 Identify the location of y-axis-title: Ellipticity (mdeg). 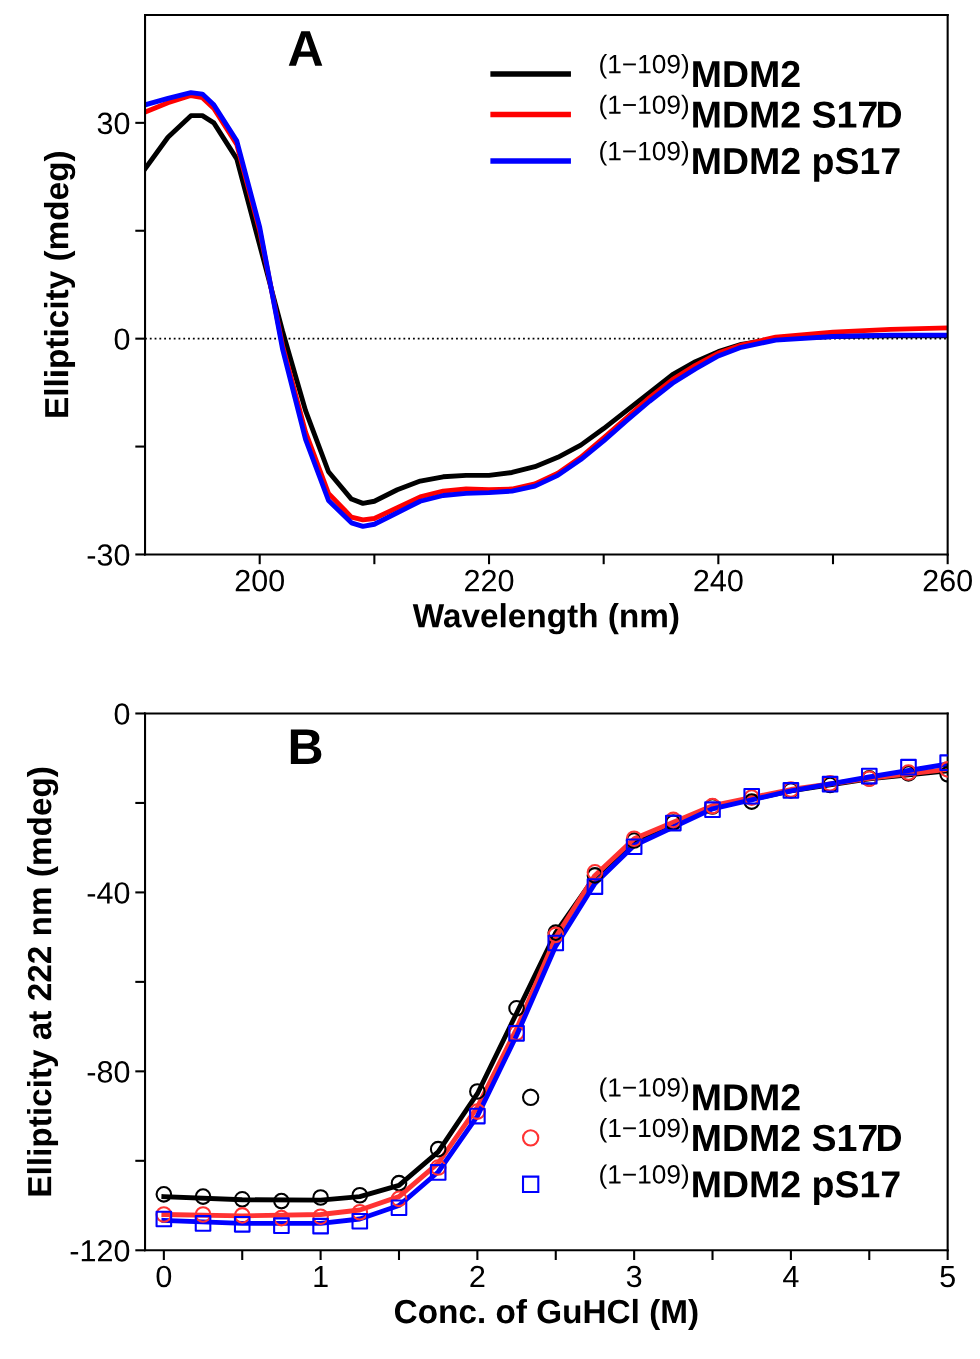
(59, 284).